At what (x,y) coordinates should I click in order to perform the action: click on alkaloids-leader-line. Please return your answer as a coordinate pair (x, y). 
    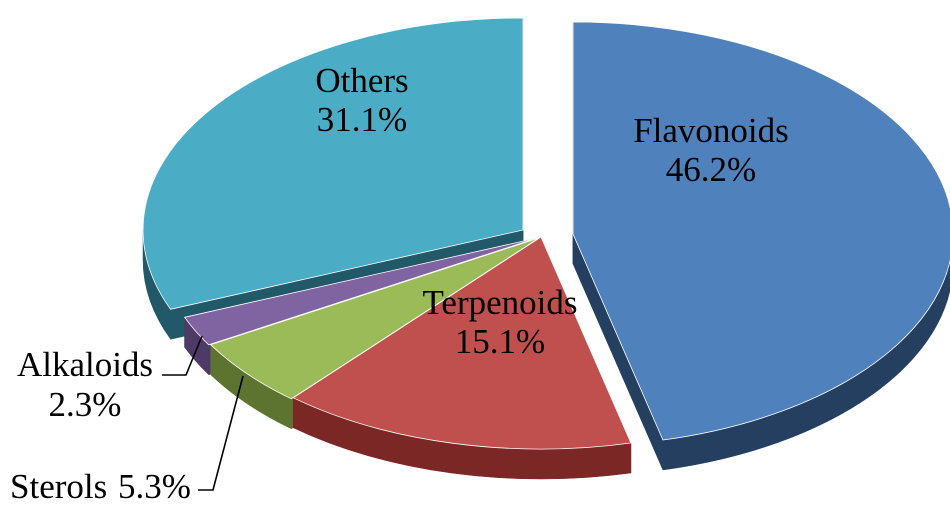
    Looking at the image, I should click on (182, 355).